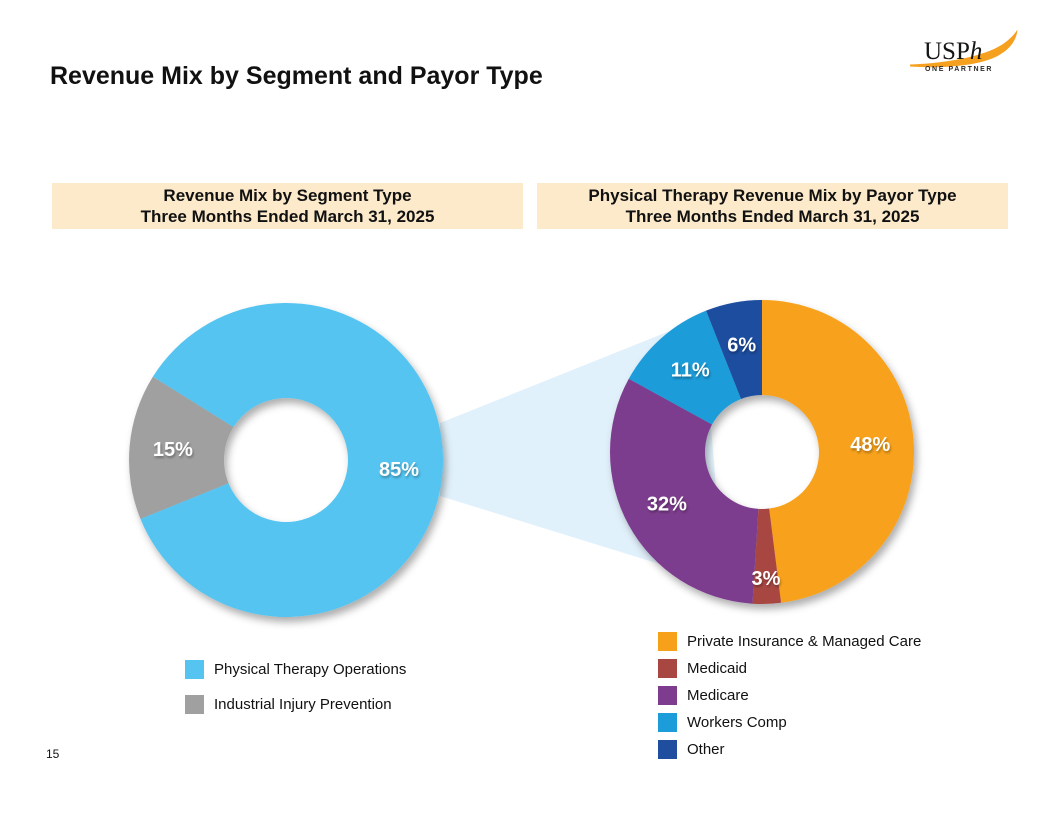 This screenshot has width=1056, height=816. I want to click on legend-label: Medicaid, so click(717, 668).